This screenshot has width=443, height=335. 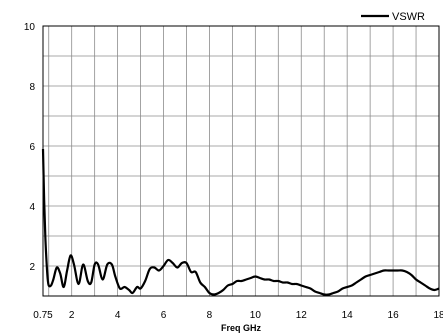 I want to click on y-tick-label: 10, so click(x=30, y=27).